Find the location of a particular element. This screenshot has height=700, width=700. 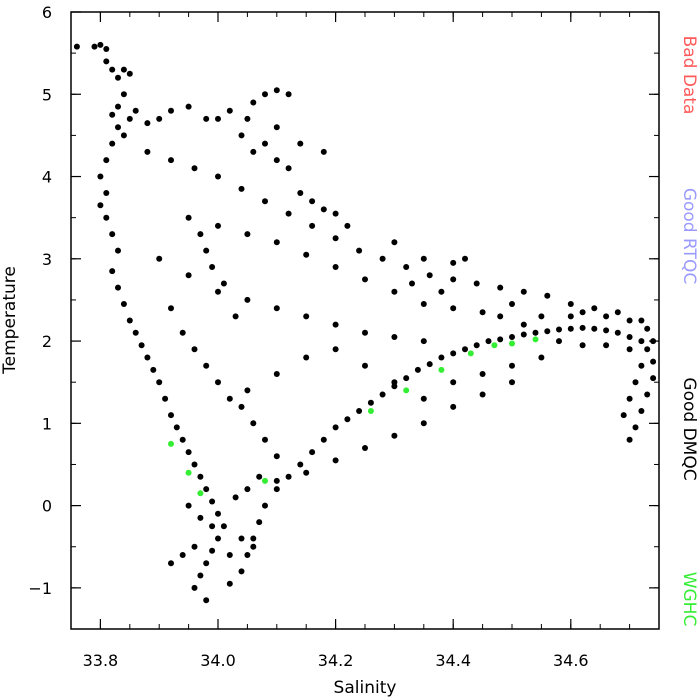

x-tick-label: 34.0 is located at coordinates (218, 660).